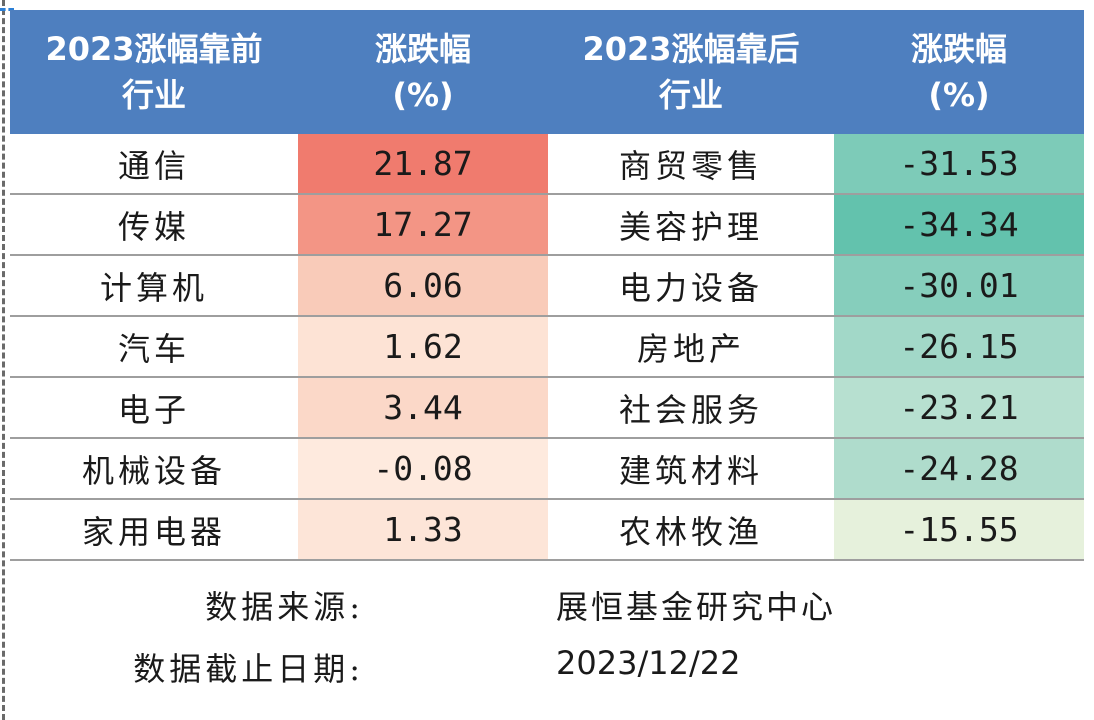  Describe the element at coordinates (423, 225) in the screenshot. I see `top-change-cell: 17.27` at that location.